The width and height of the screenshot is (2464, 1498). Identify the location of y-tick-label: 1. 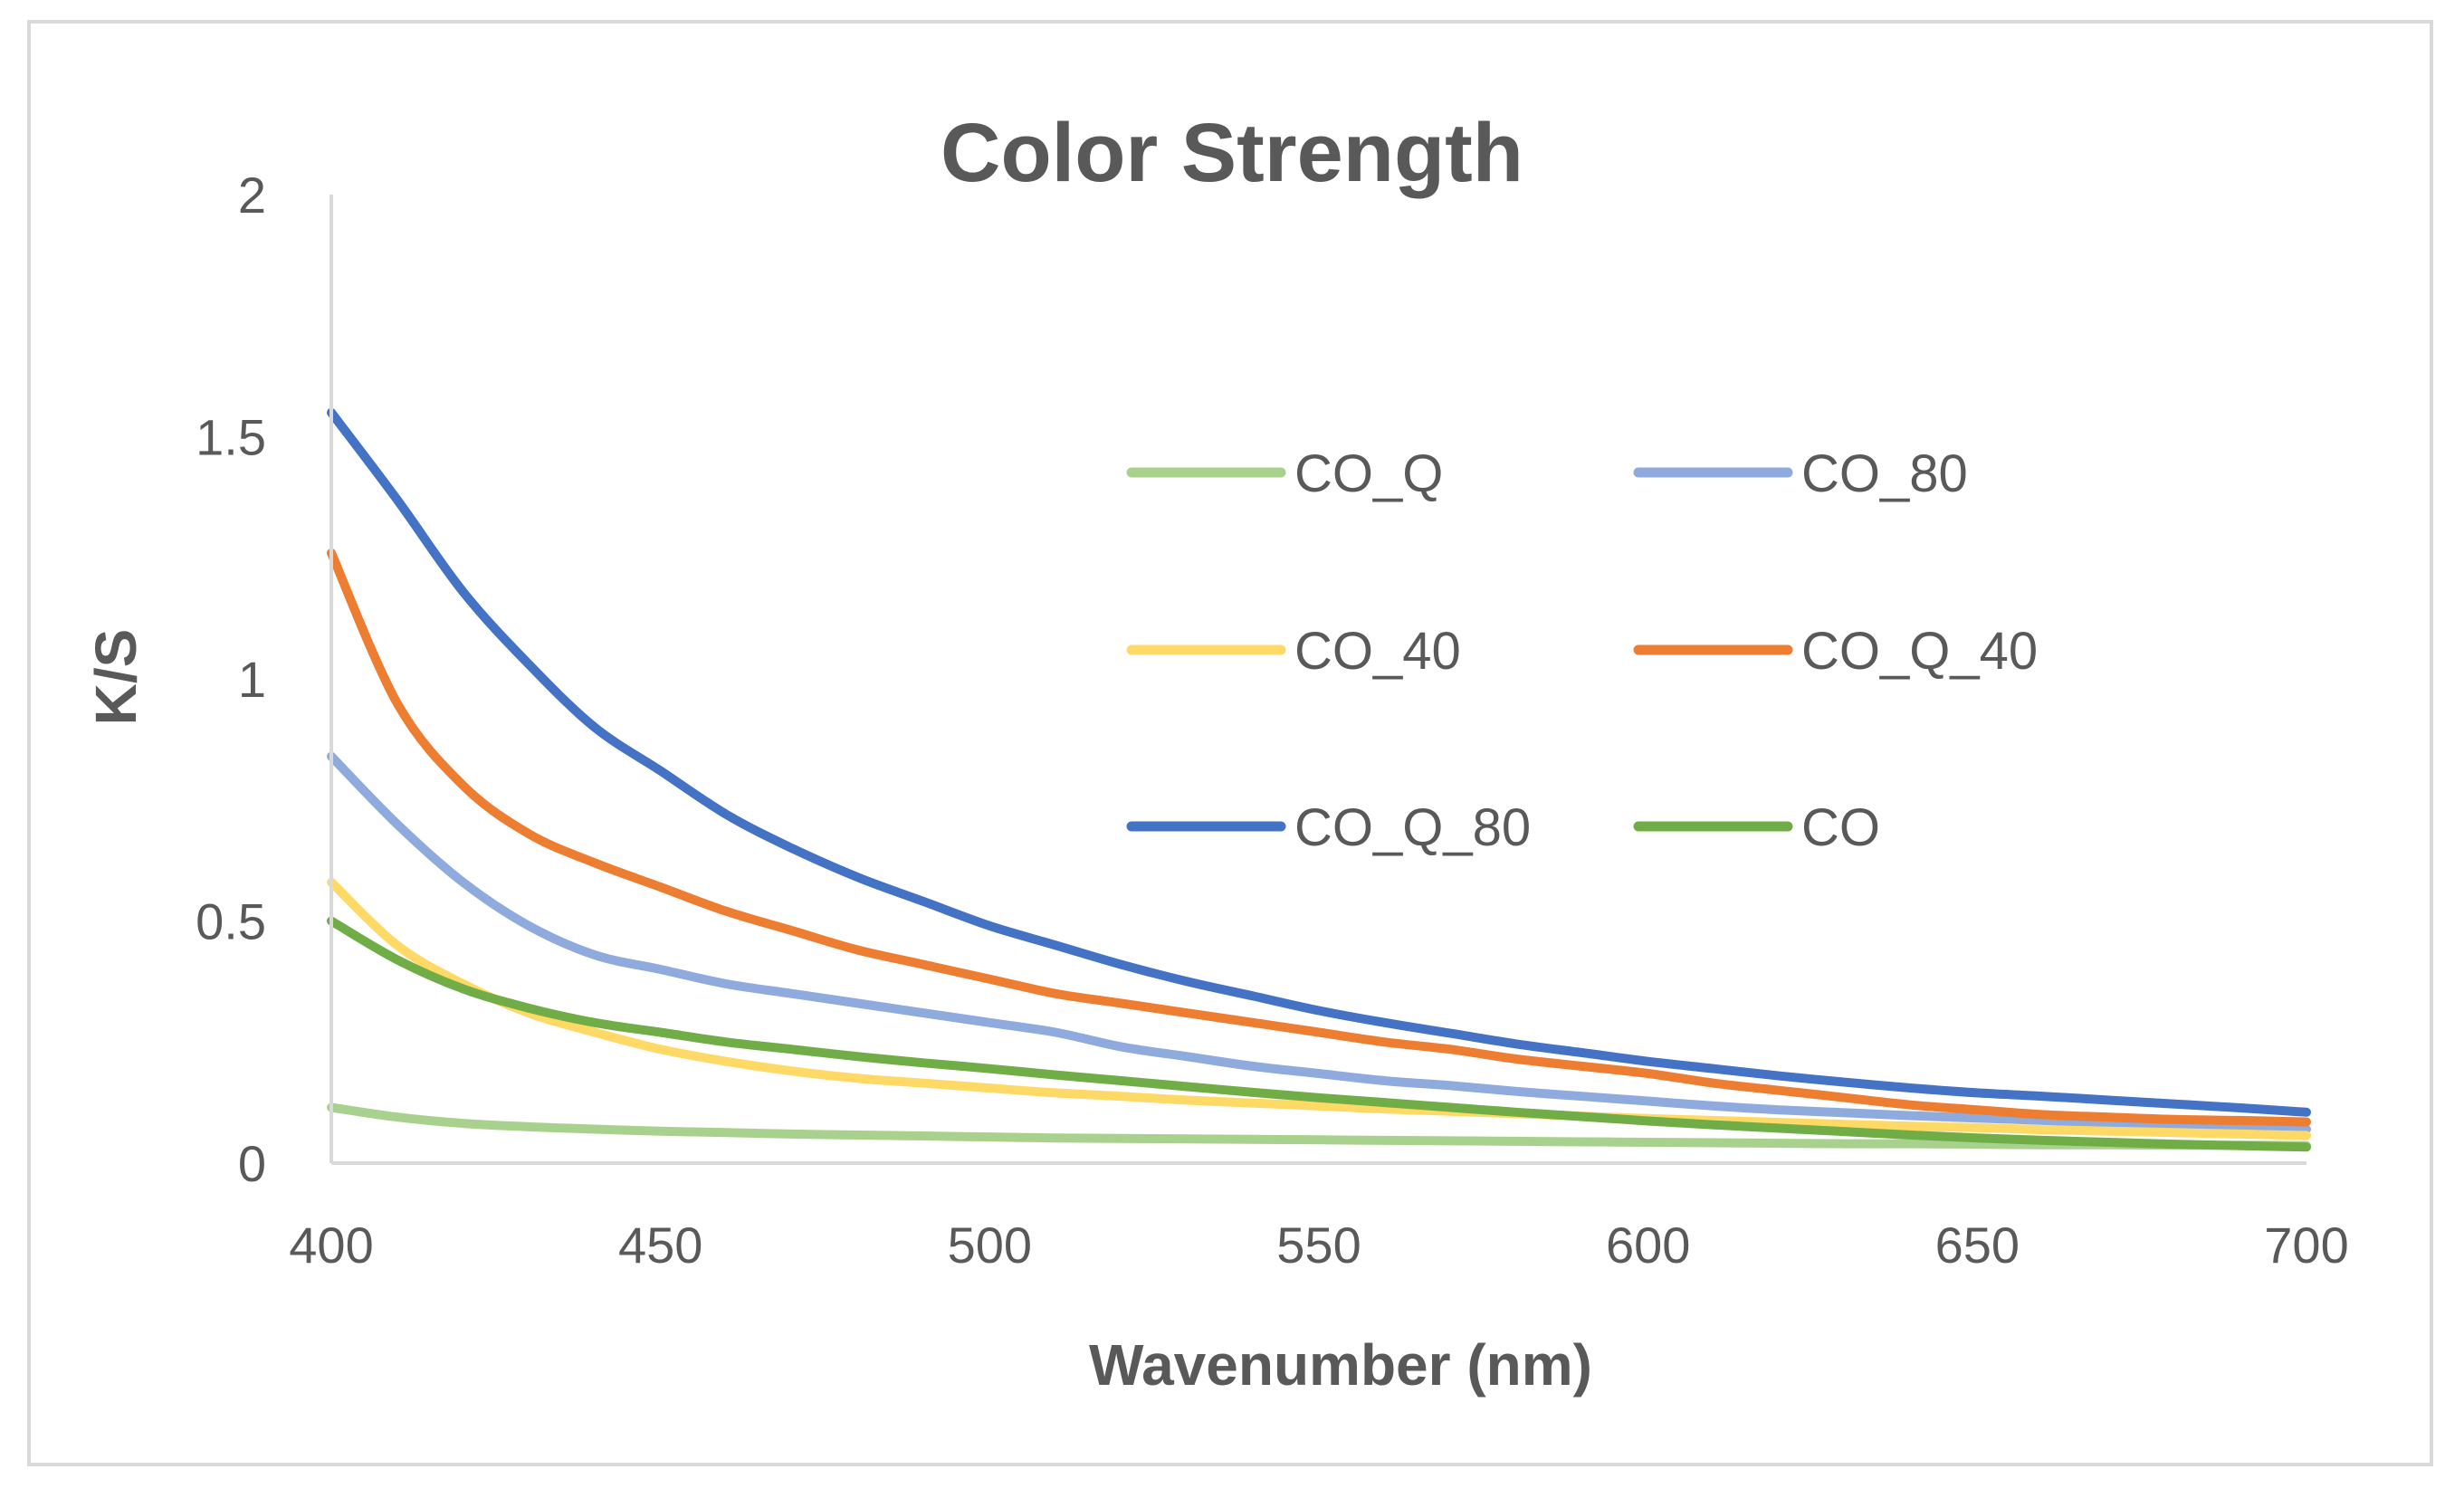
(252, 679).